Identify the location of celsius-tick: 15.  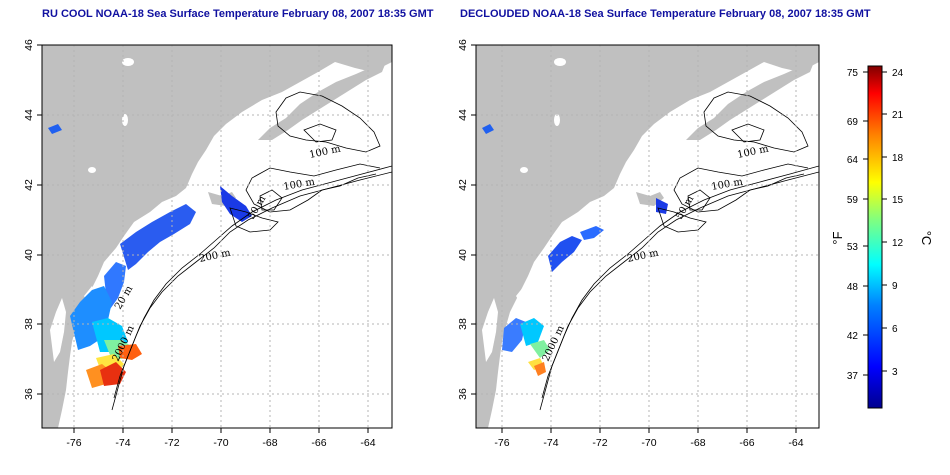
(898, 200).